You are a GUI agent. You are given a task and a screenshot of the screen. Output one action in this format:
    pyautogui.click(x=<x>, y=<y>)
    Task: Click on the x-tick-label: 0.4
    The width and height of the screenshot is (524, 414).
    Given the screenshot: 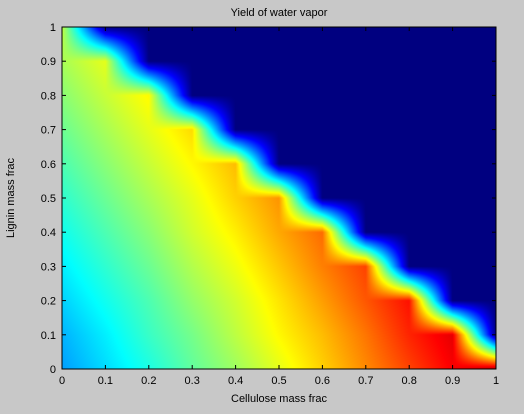 What is the action you would take?
    pyautogui.click(x=235, y=381)
    